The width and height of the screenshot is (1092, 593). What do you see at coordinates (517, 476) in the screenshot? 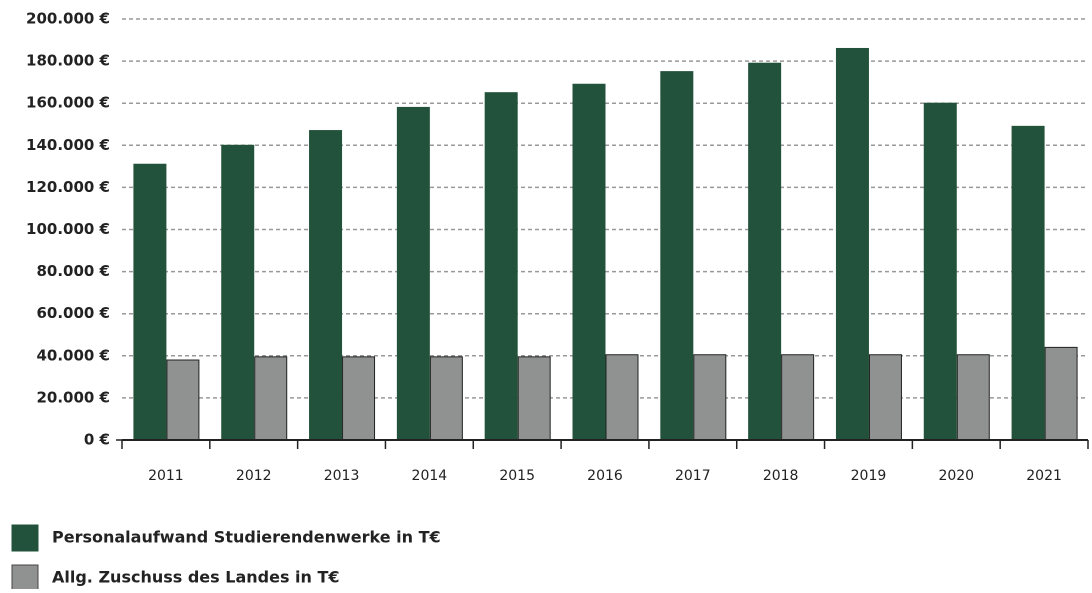
I see `x-tick-label: 2015` at bounding box center [517, 476].